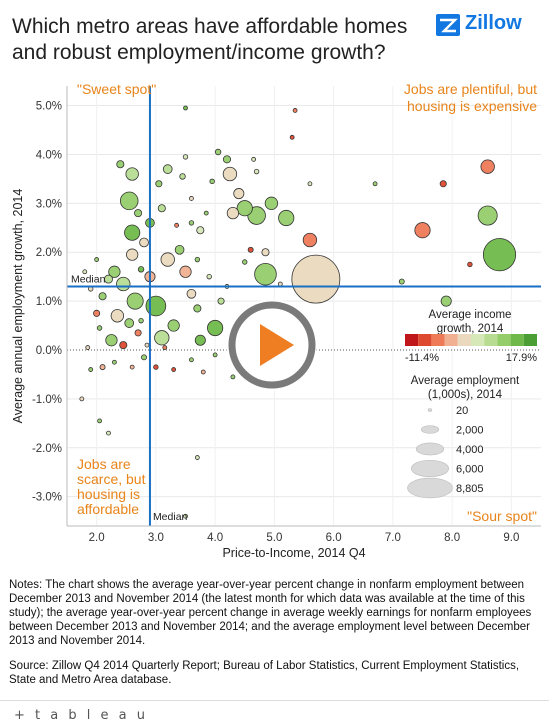 Image resolution: width=549 pixels, height=727 pixels. What do you see at coordinates (170, 517) in the screenshot?
I see `median-label-vertical: Median` at bounding box center [170, 517].